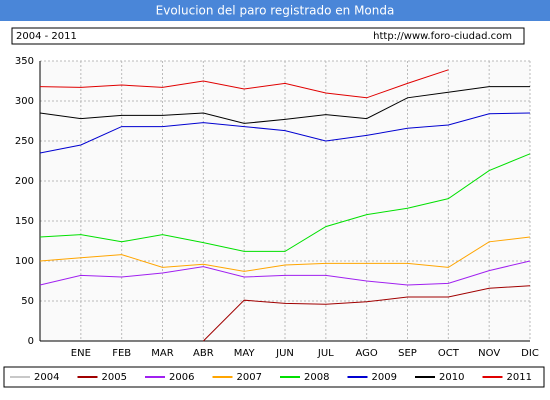 The height and width of the screenshot is (400, 550). I want to click on x-tick-label: NOV, so click(489, 353).